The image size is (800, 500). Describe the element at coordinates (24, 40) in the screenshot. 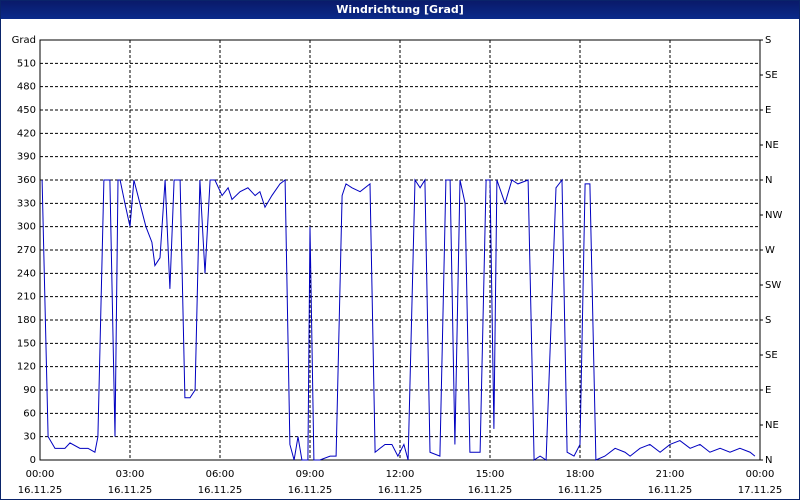

I see `y-tick-label: Grad` at that location.